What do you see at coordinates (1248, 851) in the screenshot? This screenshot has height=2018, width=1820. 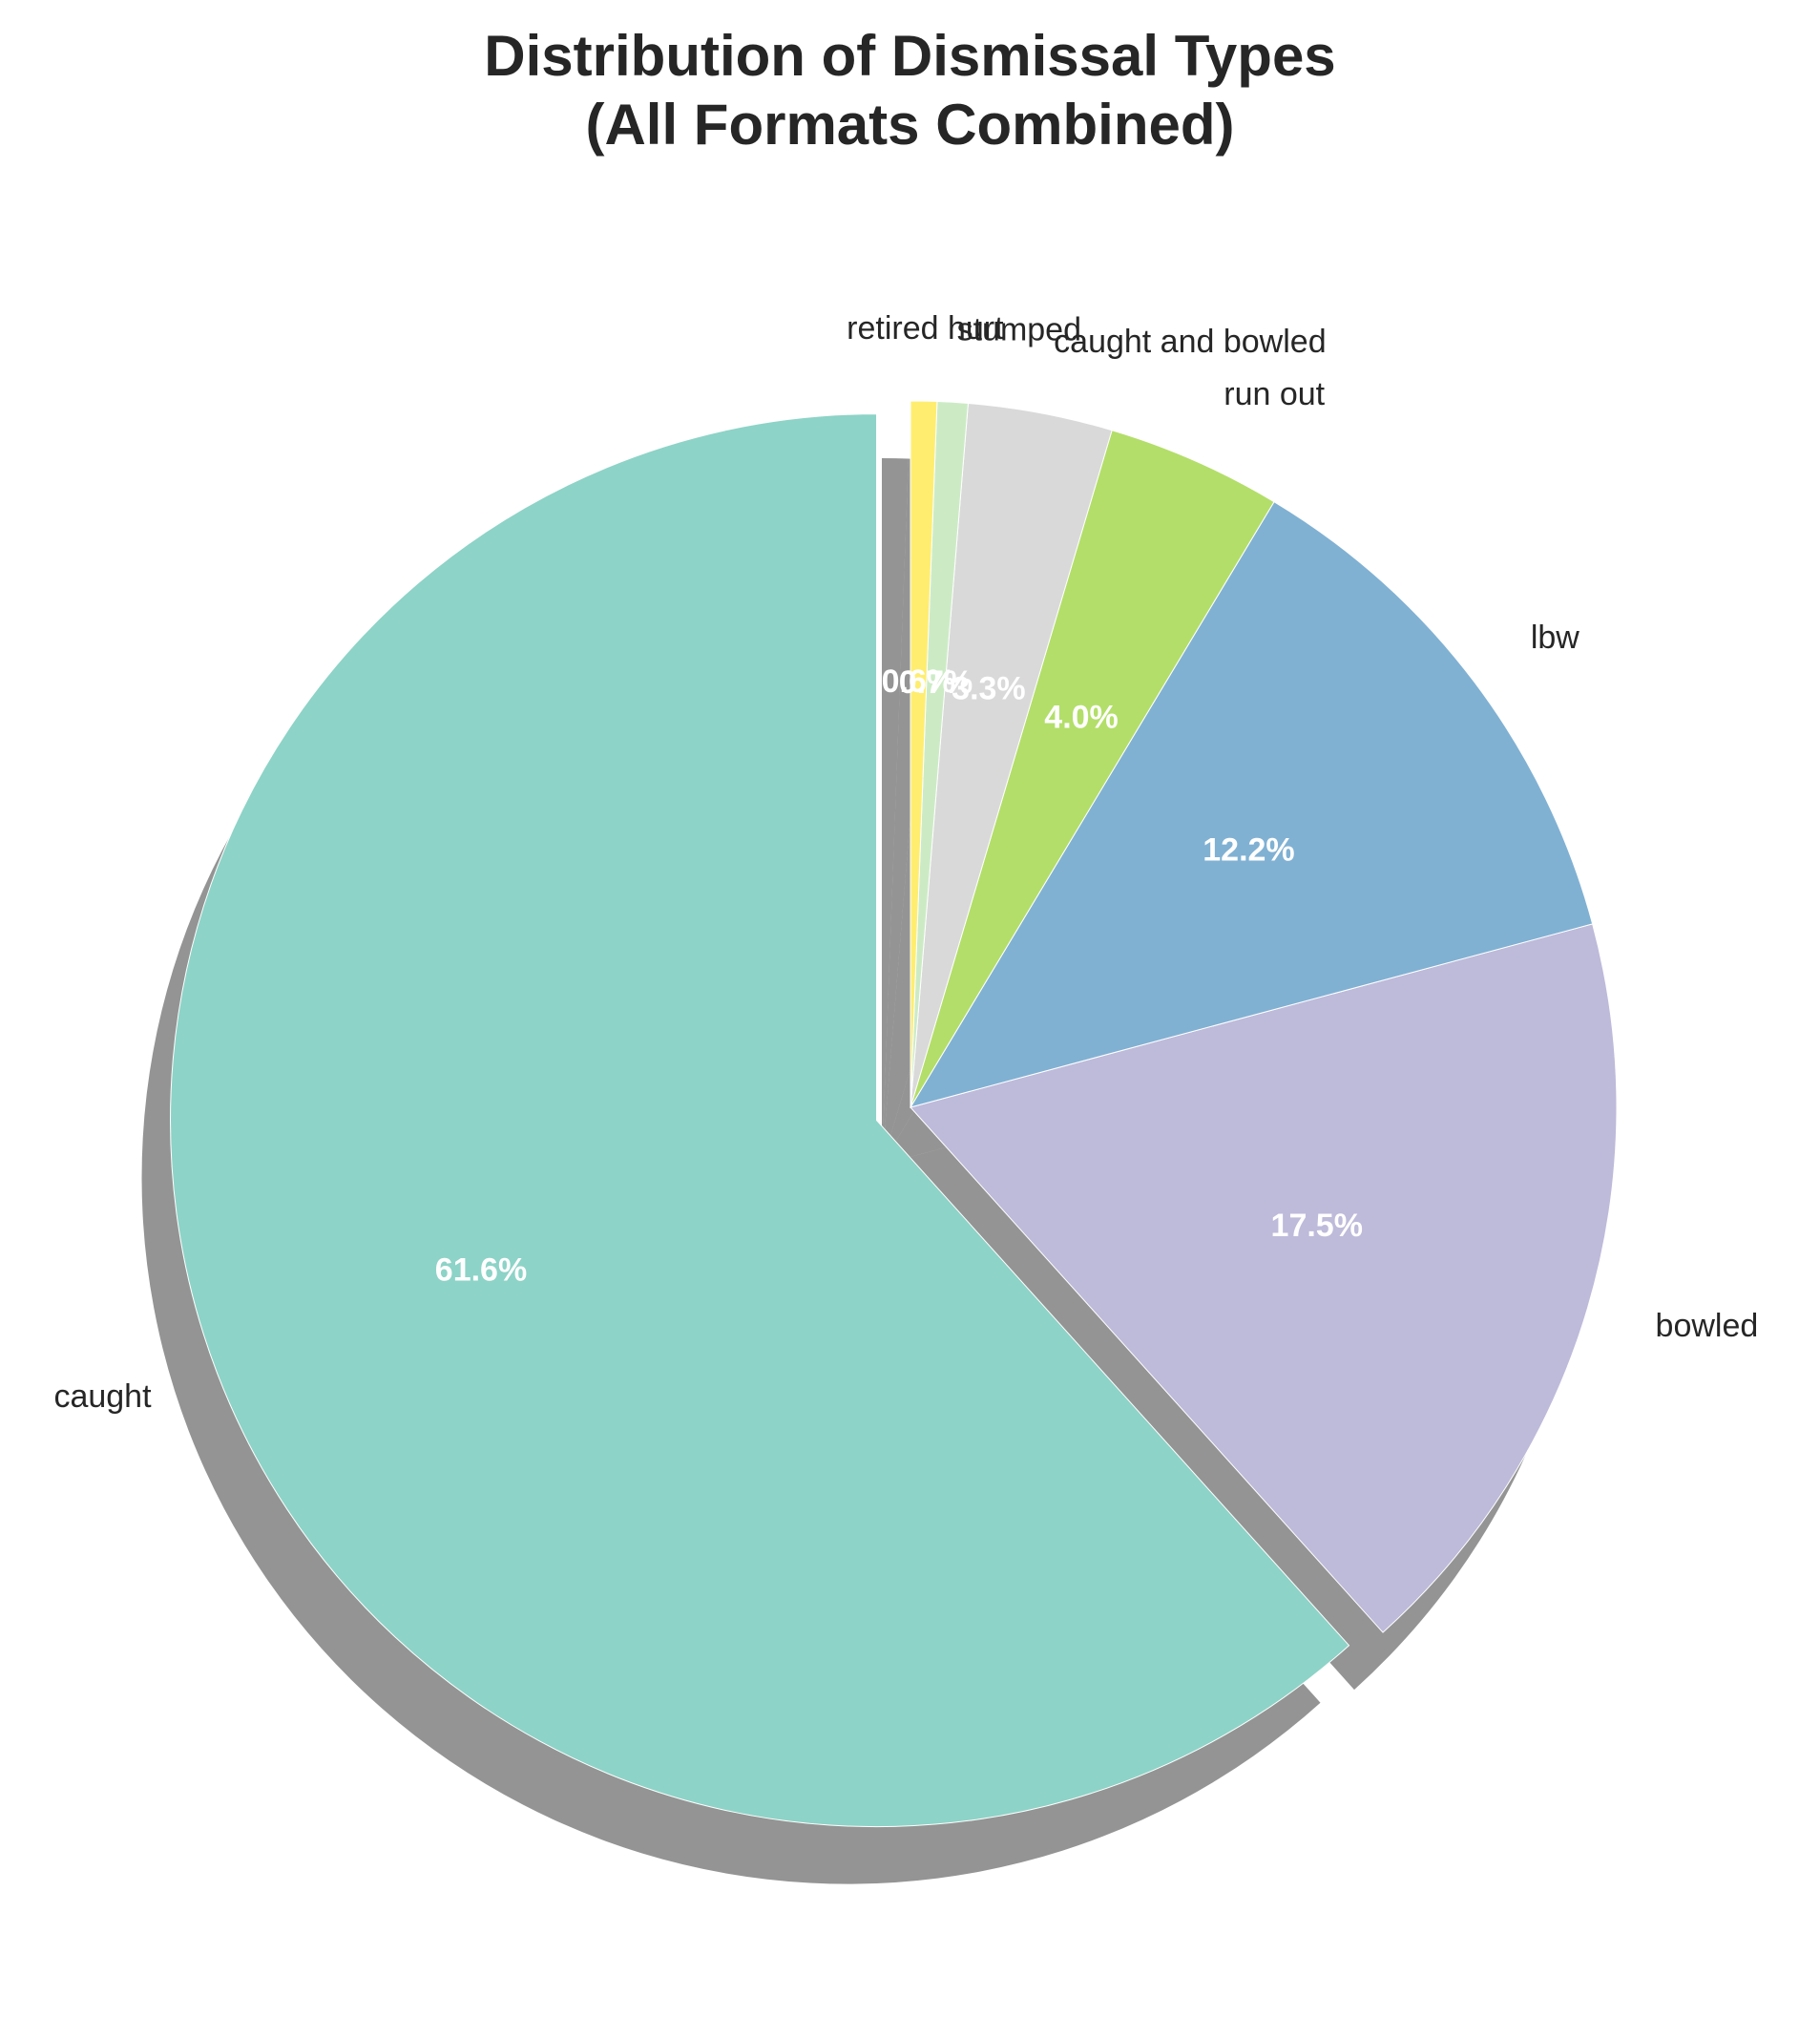 I see `slice-percent-lbw: 12.2%` at bounding box center [1248, 851].